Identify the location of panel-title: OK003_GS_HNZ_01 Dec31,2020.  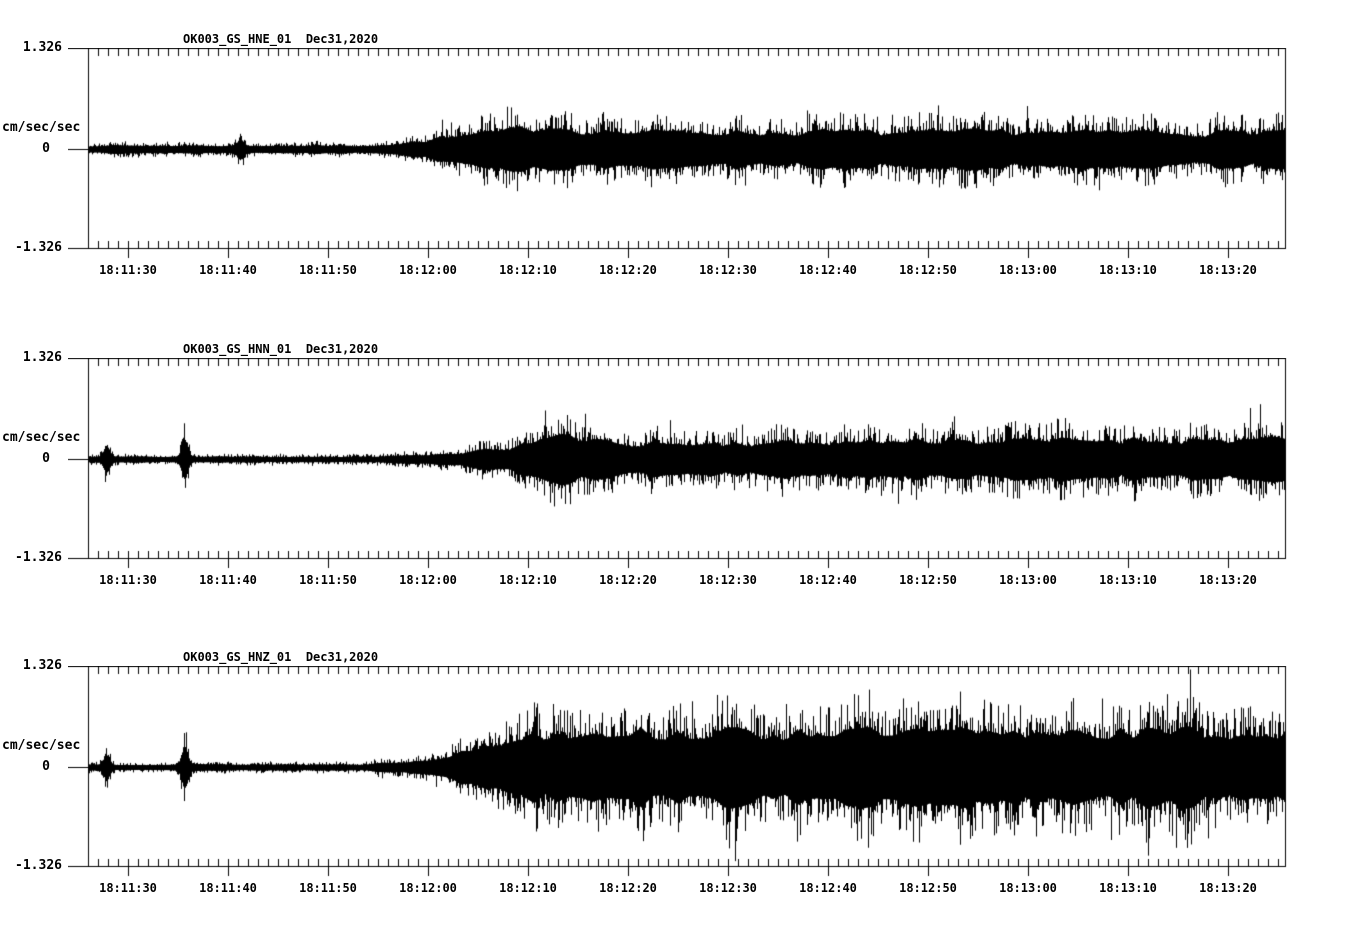
(281, 657).